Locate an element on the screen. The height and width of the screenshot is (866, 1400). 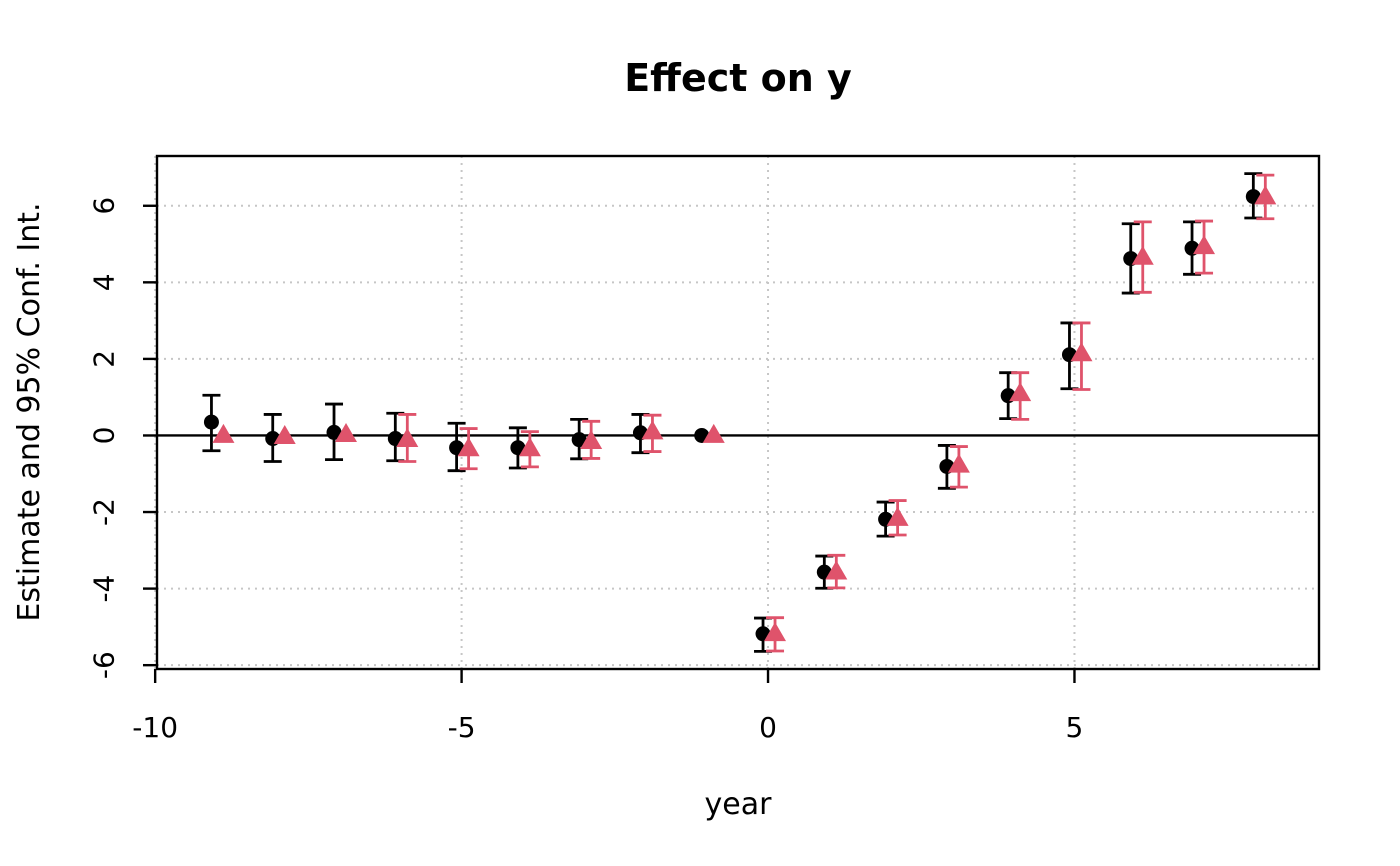
chart-title: Effect on y is located at coordinates (738, 78).